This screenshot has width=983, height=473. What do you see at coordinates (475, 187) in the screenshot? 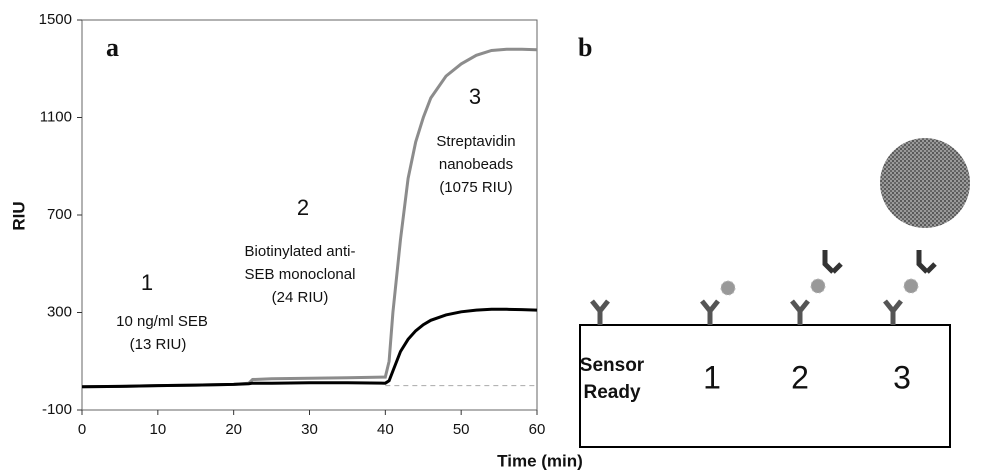
I see `annotation: (1075 RIU)` at bounding box center [475, 187].